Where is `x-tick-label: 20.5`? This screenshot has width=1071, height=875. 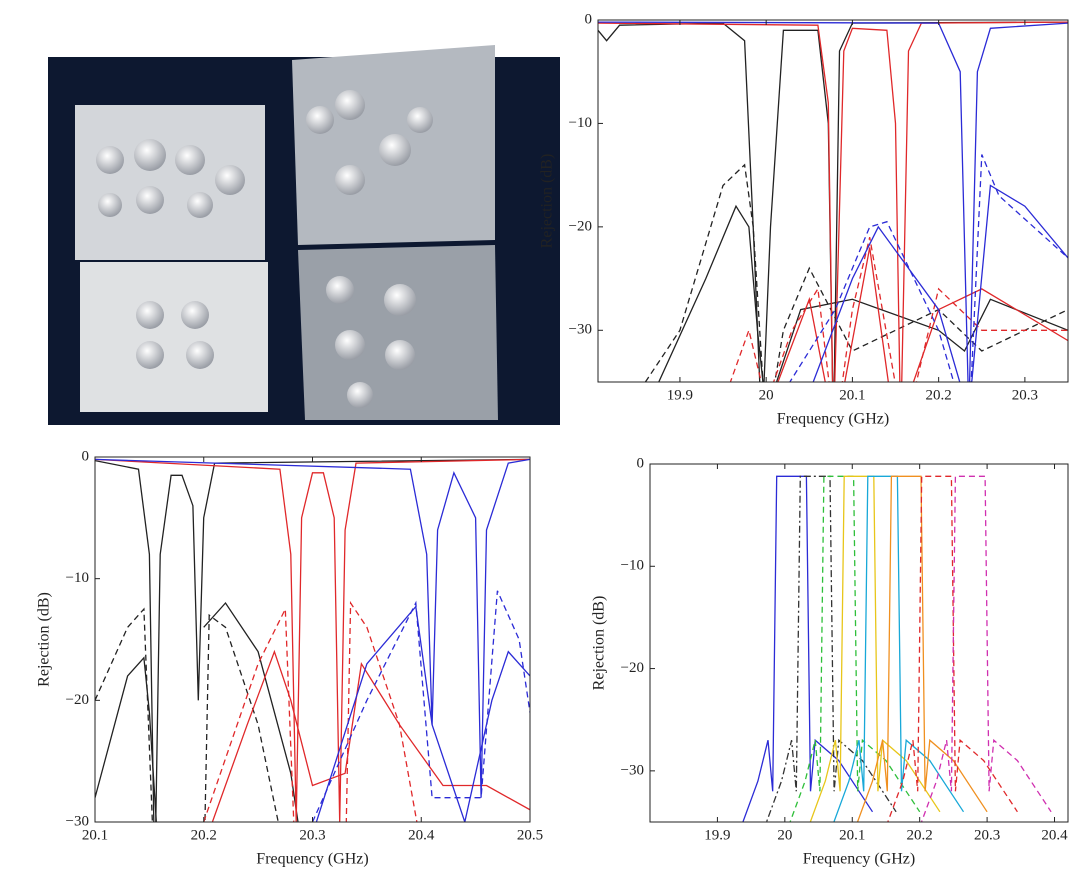 x-tick-label: 20.5 is located at coordinates (530, 835).